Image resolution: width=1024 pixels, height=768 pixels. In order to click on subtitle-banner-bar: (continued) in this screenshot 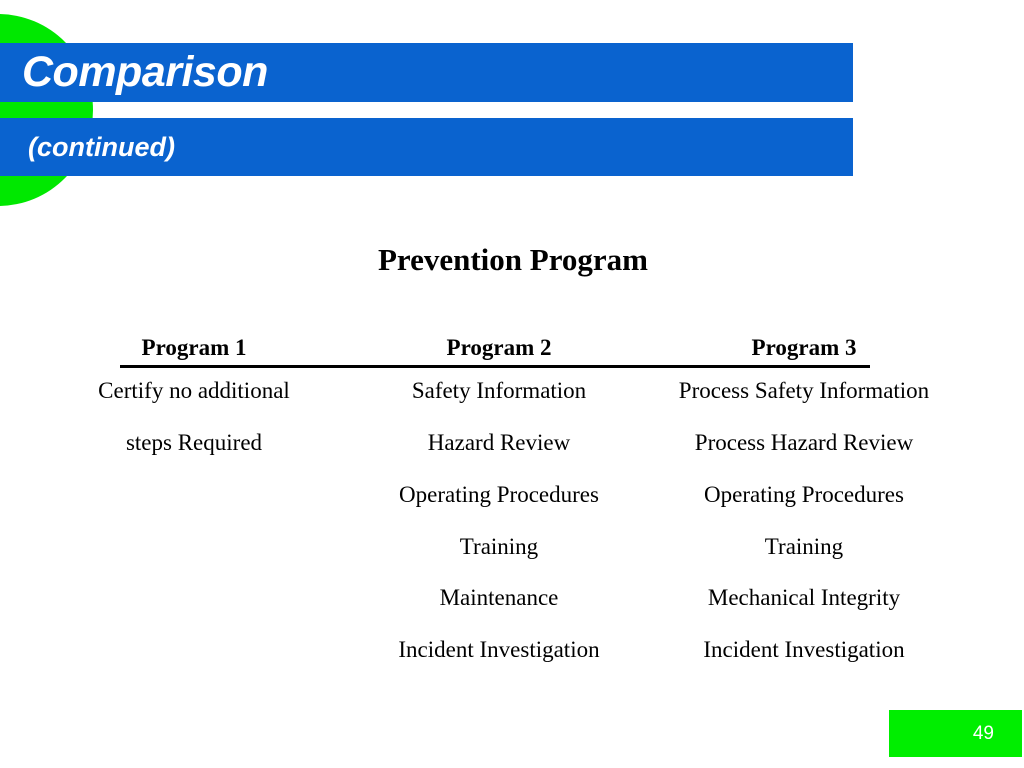, I will do `click(426, 147)`.